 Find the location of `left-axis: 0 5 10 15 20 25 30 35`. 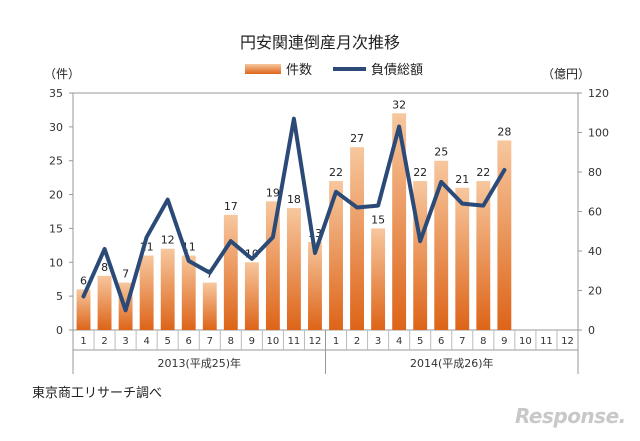

left-axis: 0 5 10 15 20 25 30 35 is located at coordinates (61, 212).